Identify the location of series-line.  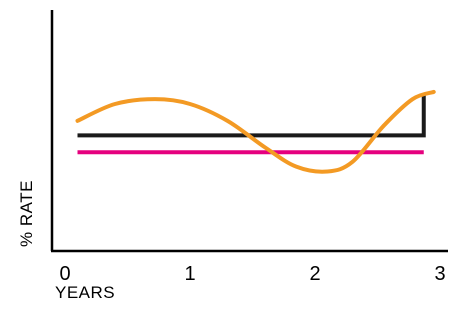
(251, 116).